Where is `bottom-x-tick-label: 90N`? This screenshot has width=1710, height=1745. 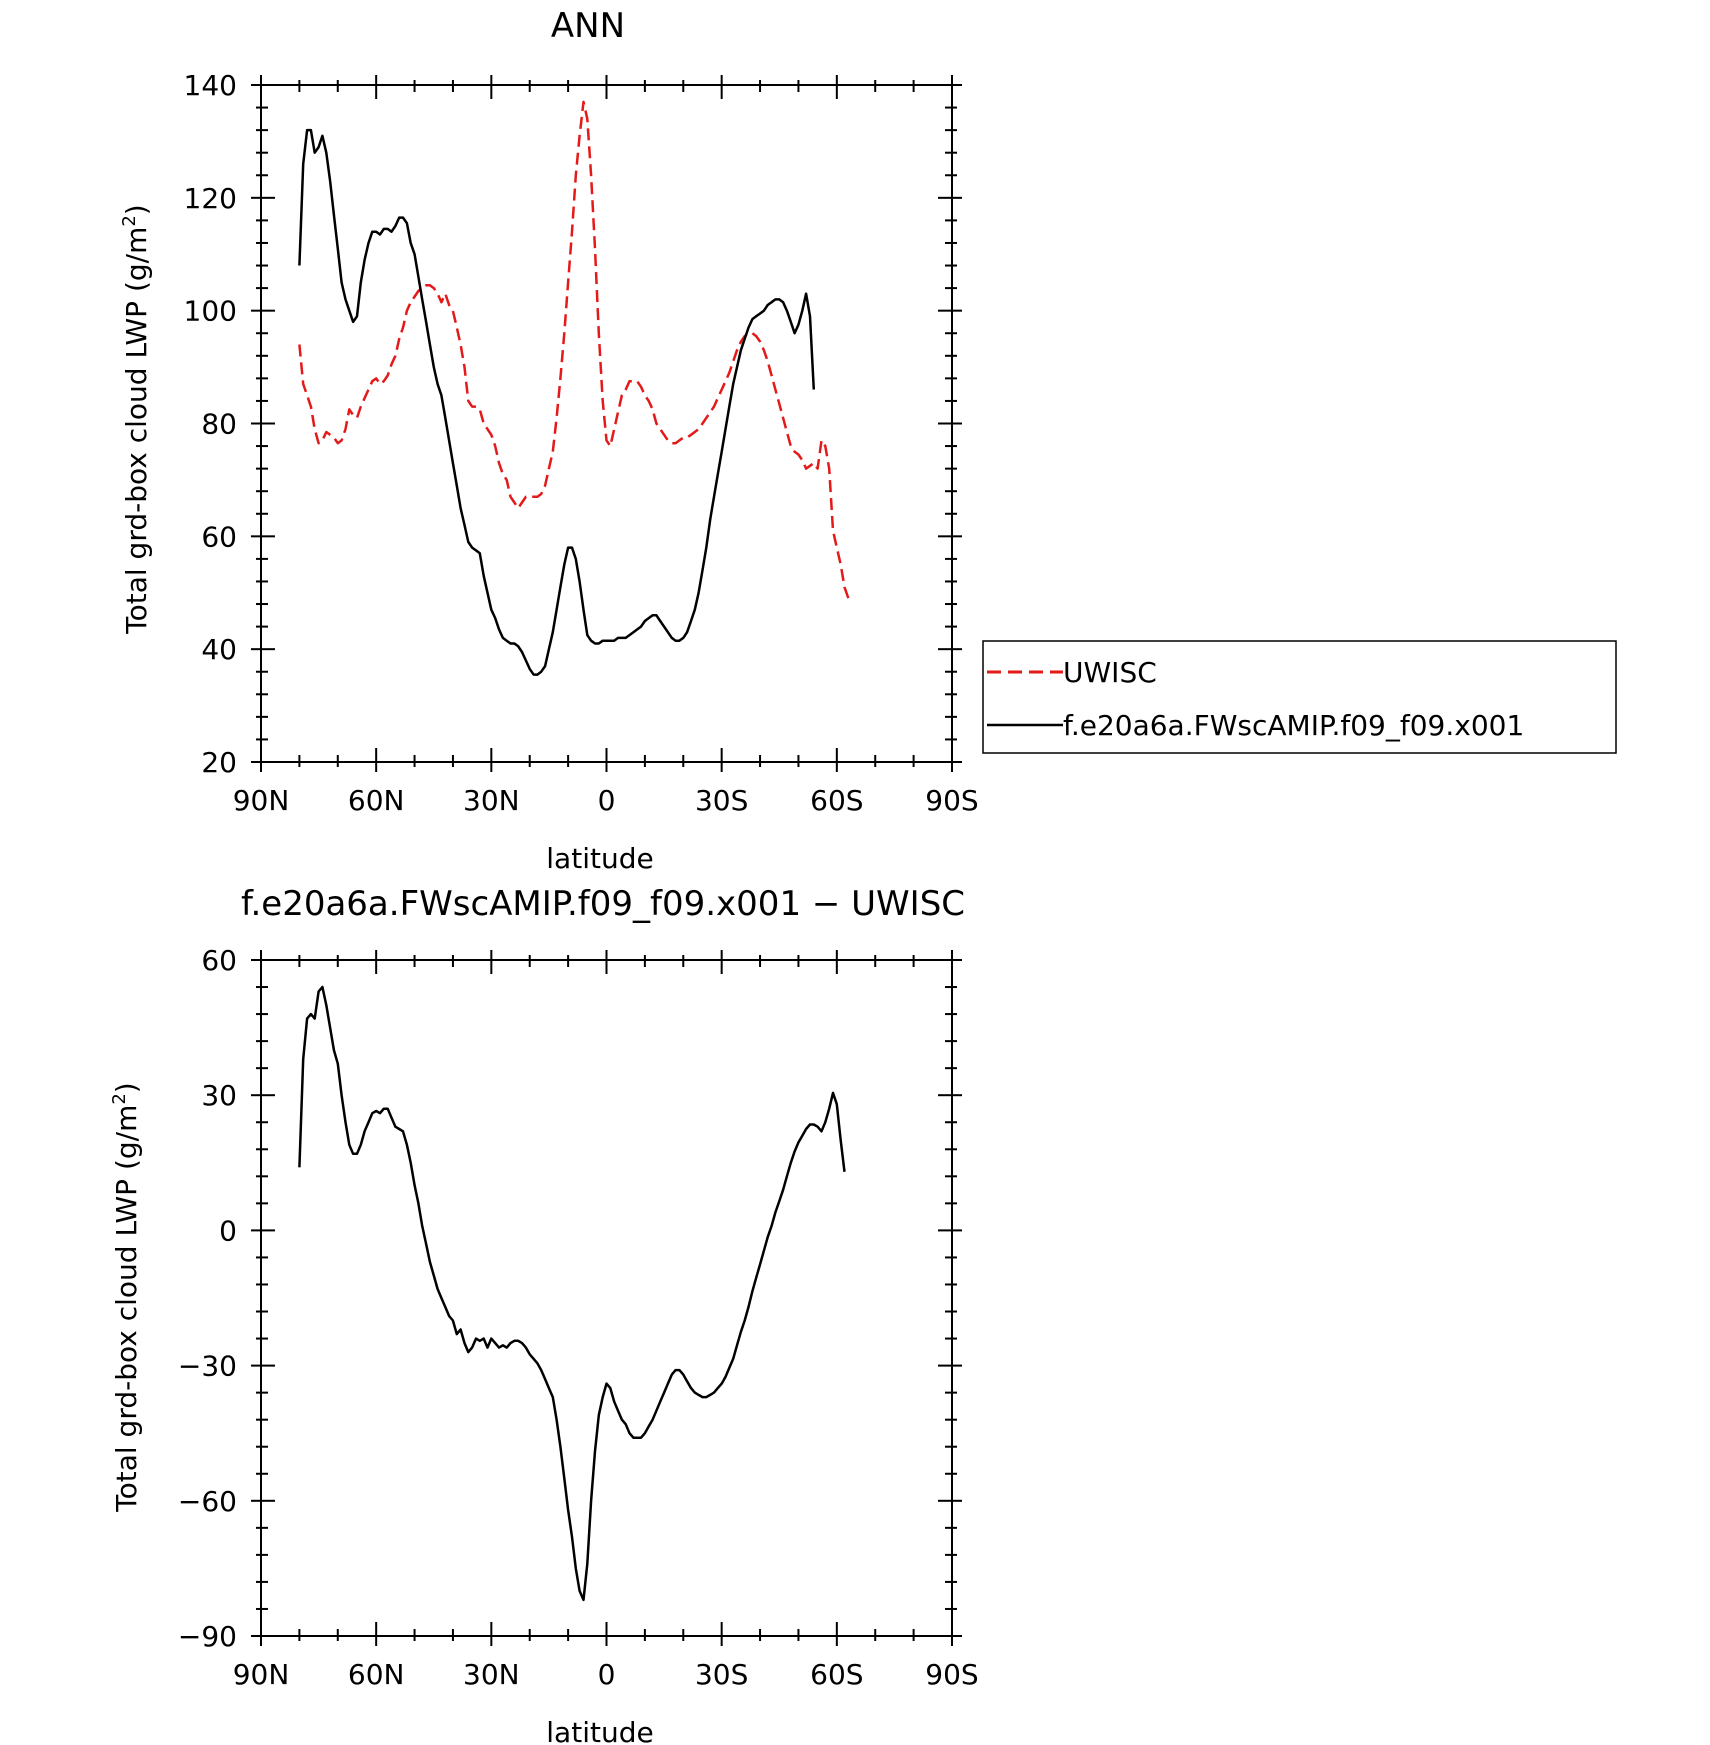 bottom-x-tick-label: 90N is located at coordinates (261, 1674).